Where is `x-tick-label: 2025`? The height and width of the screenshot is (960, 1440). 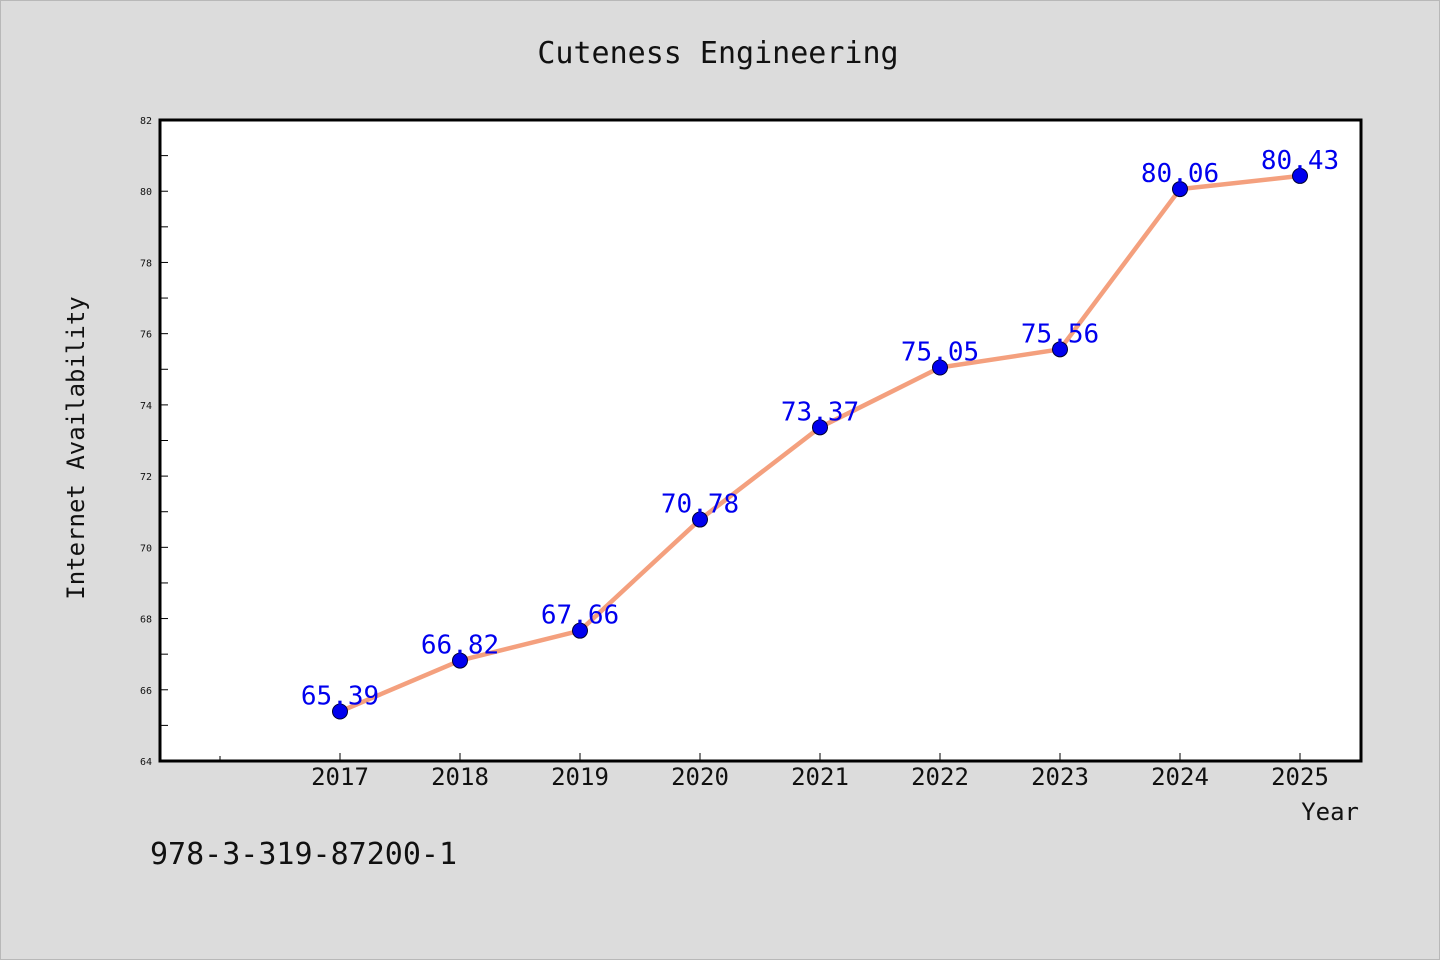 x-tick-label: 2025 is located at coordinates (1300, 777).